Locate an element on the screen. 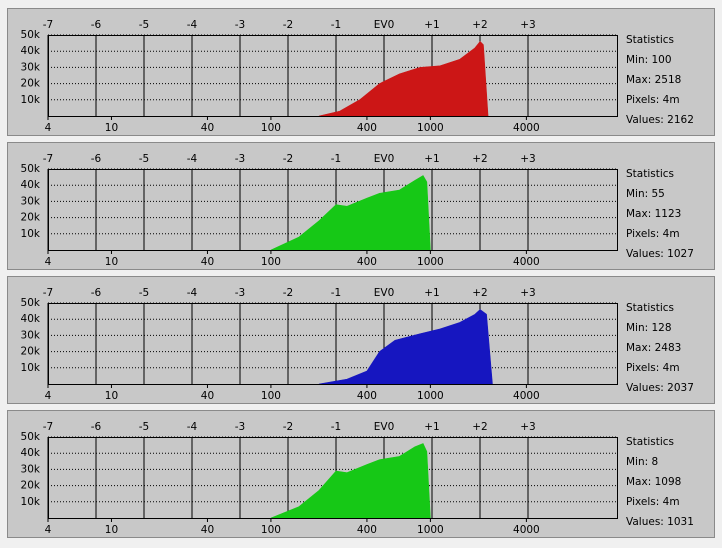  statistics-line: Min: 100 is located at coordinates (649, 60).